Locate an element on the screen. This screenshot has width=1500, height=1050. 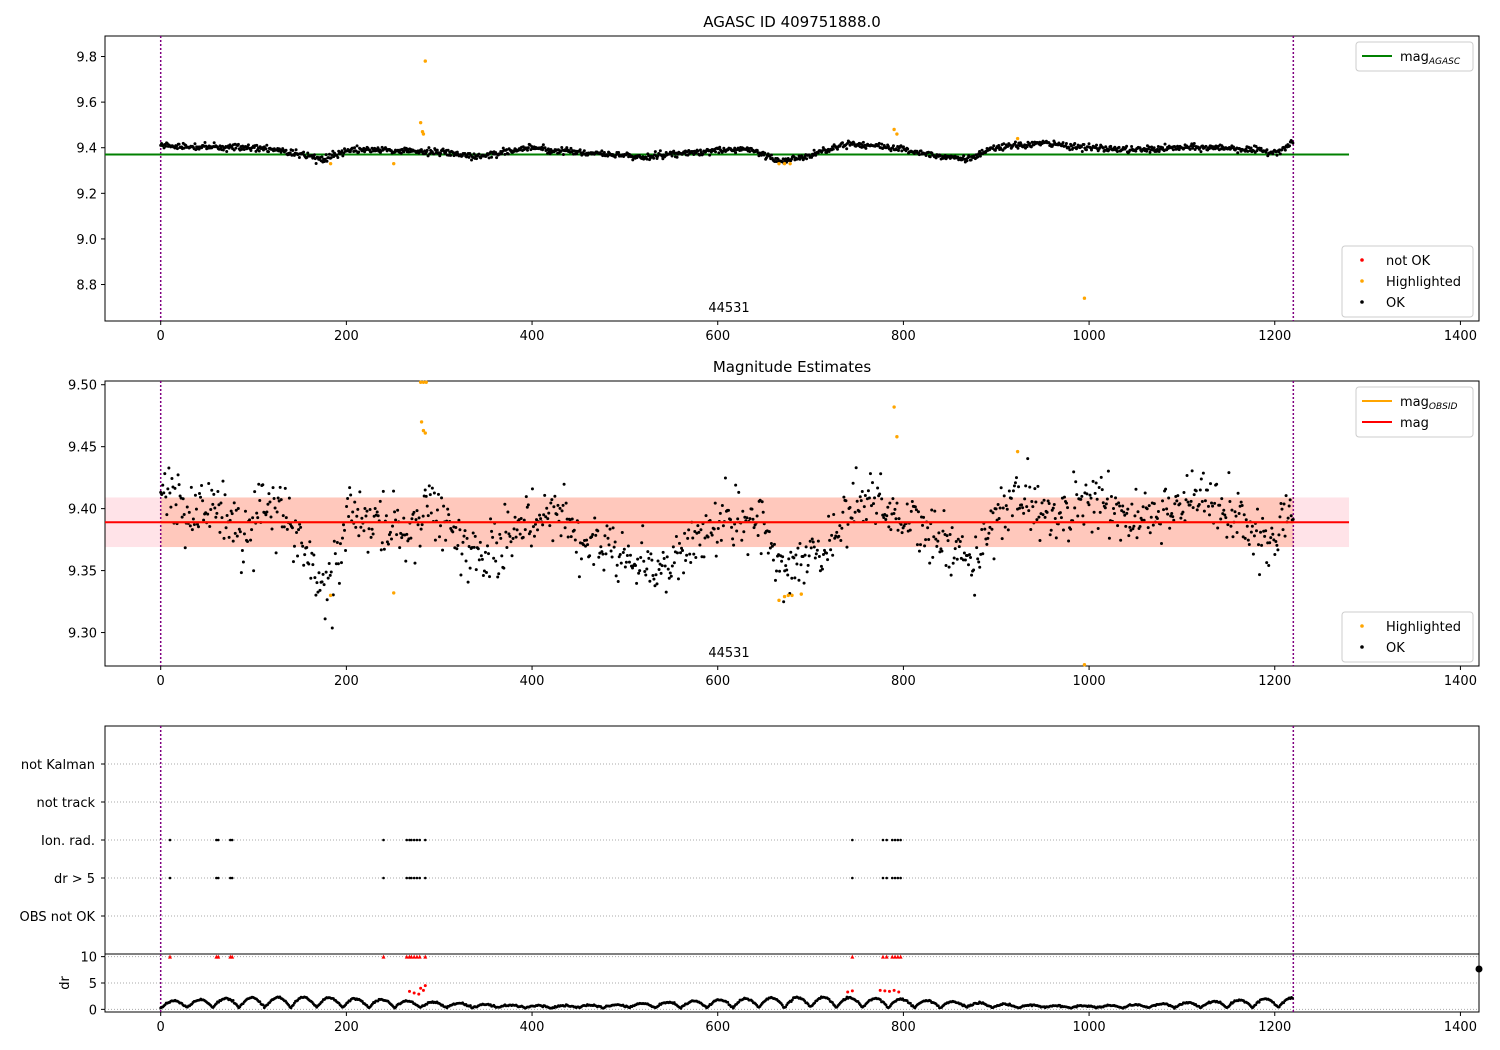
x-tick-label: 1000 is located at coordinates (1089, 1027).